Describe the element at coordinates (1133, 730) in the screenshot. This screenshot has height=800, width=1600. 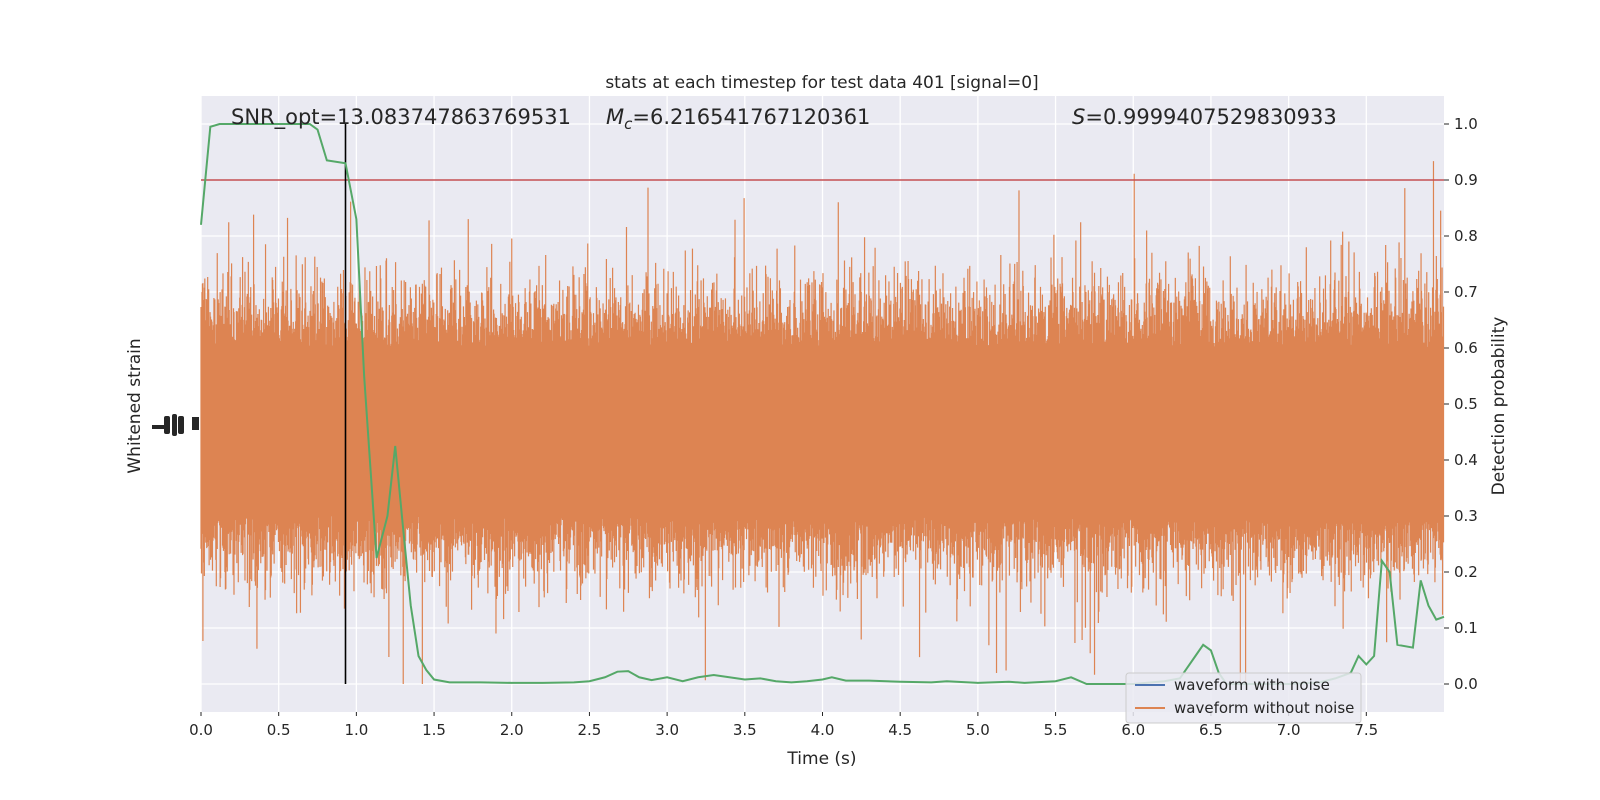
I see `x-tick-label-12: 6.0` at that location.